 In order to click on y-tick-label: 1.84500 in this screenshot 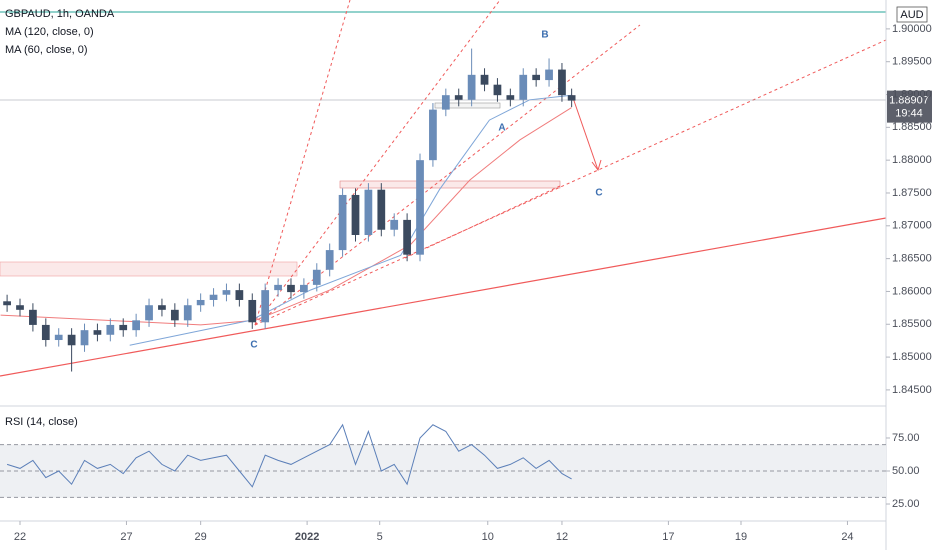, I will do `click(912, 390)`.